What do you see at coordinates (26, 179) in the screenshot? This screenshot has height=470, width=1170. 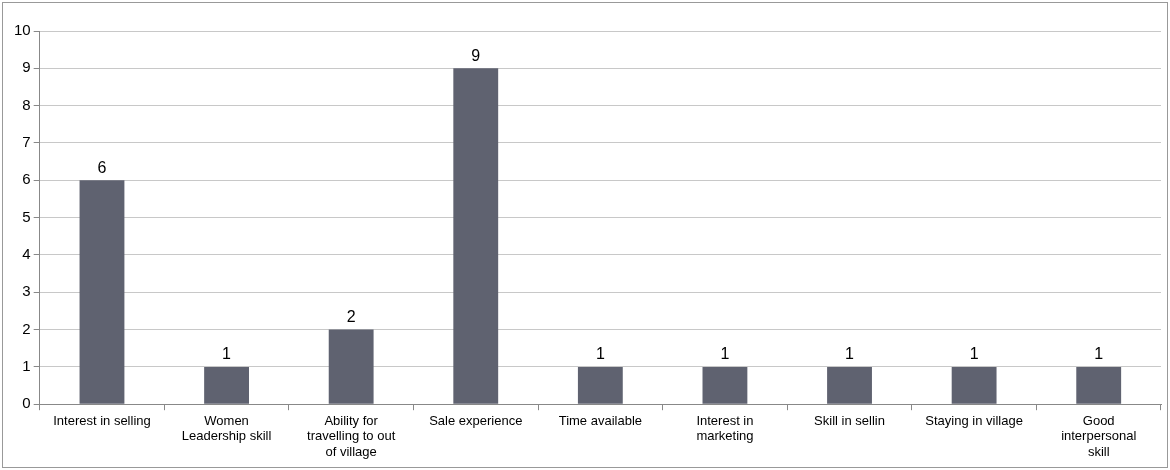 I see `y-tick-label: 6` at bounding box center [26, 179].